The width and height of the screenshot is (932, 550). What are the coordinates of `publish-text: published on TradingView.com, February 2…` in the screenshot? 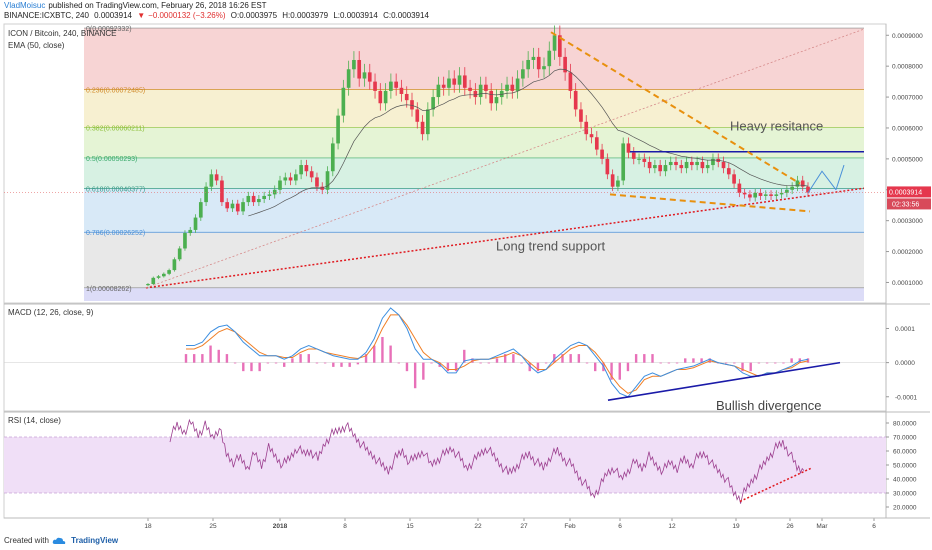 It's located at (157, 5).